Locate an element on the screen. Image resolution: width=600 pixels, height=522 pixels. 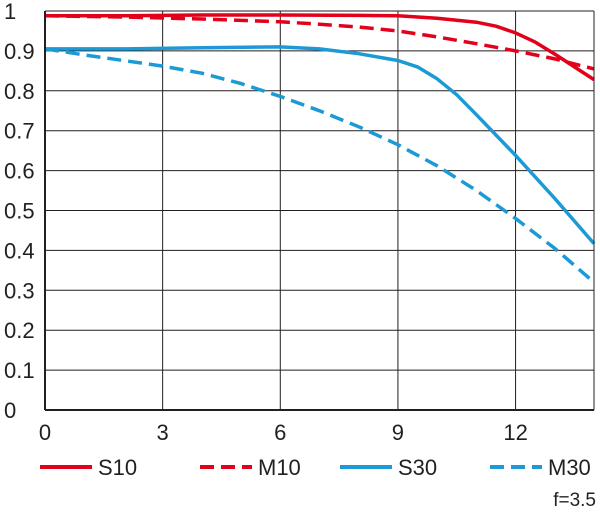
legend: S10 M10 S30 M30 is located at coordinates (315, 467).